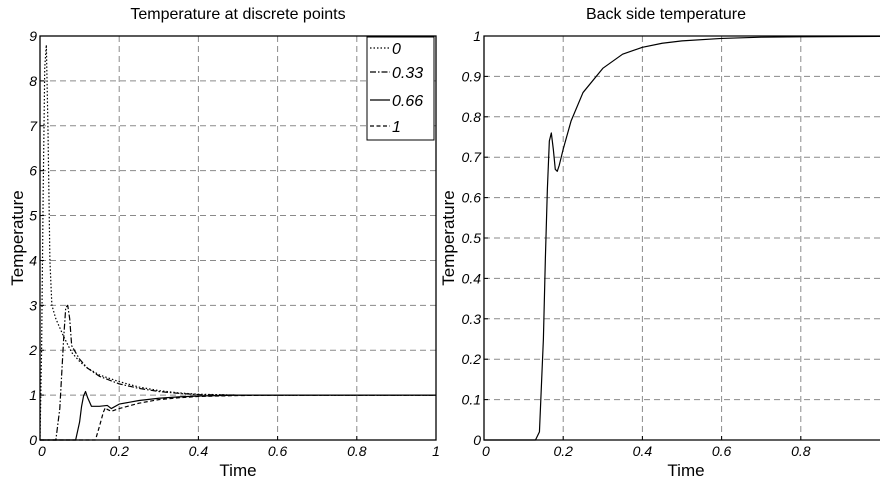 Image resolution: width=881 pixels, height=487 pixels. I want to click on y-tick-label: 0.8, so click(472, 117).